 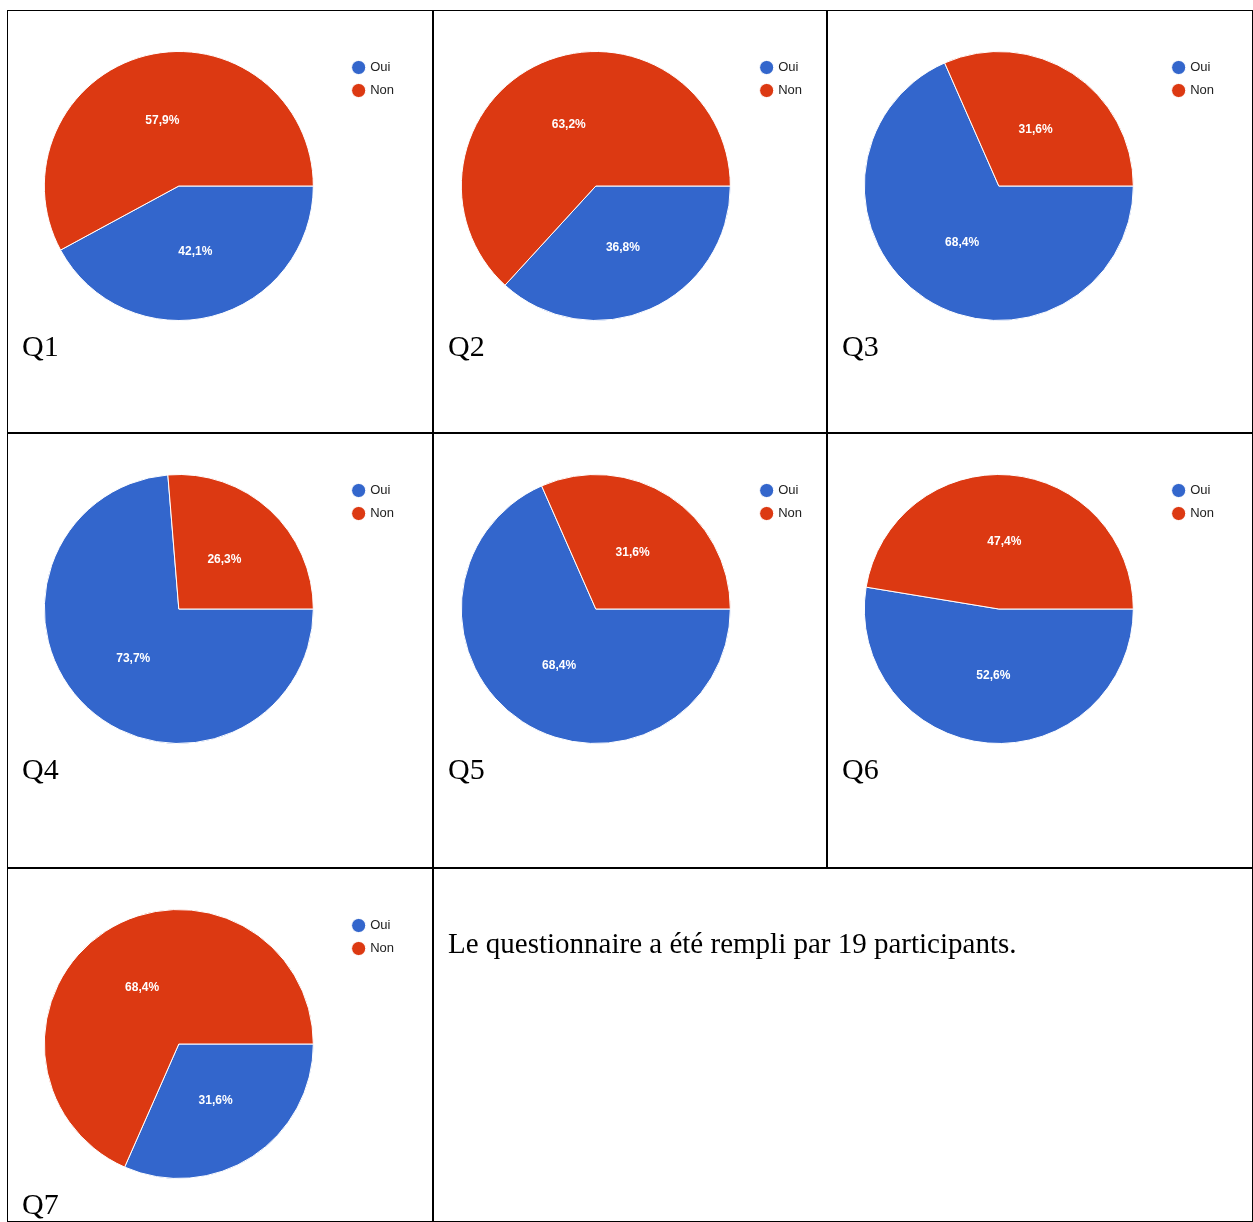 What do you see at coordinates (133, 657) in the screenshot?
I see `data-label: 73,7%` at bounding box center [133, 657].